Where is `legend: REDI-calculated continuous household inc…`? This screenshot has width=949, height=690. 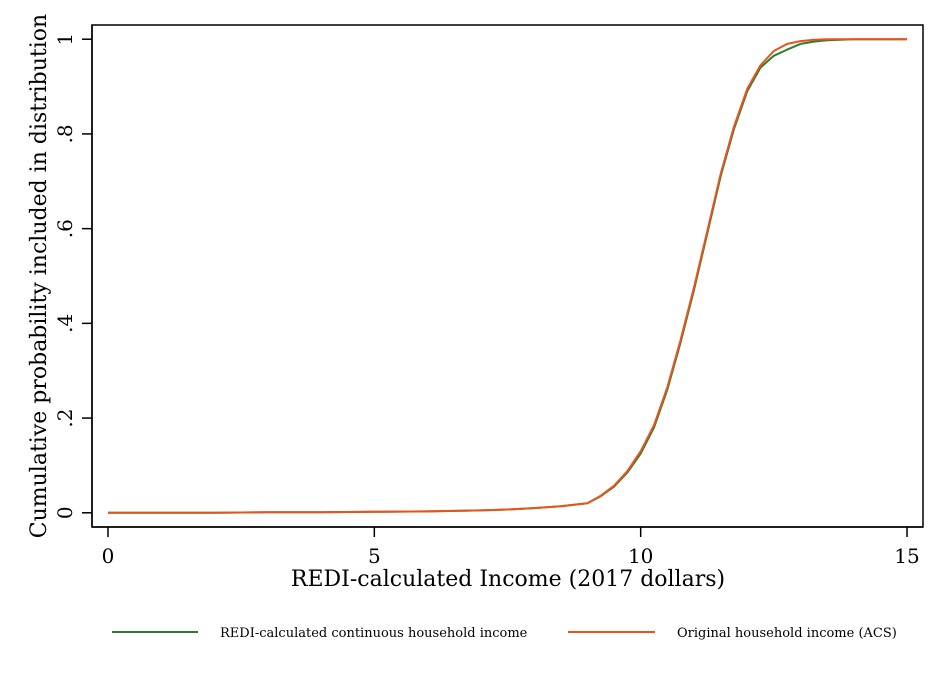
legend: REDI-calculated continuous household inc… is located at coordinates (504, 633).